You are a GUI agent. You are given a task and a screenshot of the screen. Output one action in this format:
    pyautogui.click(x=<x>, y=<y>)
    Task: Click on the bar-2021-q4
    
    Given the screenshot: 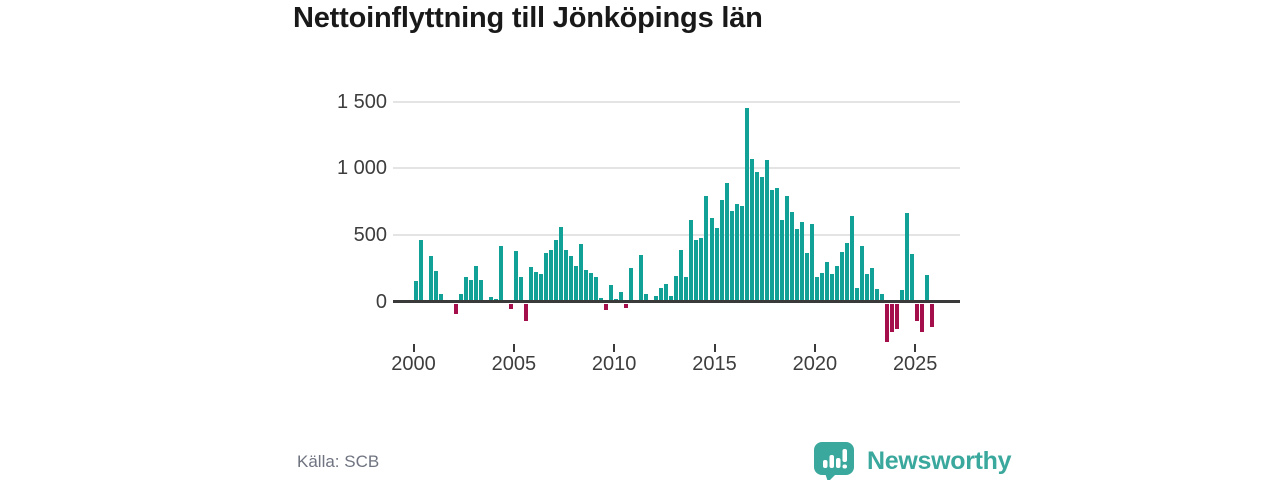 What is the action you would take?
    pyautogui.click(x=851, y=259)
    